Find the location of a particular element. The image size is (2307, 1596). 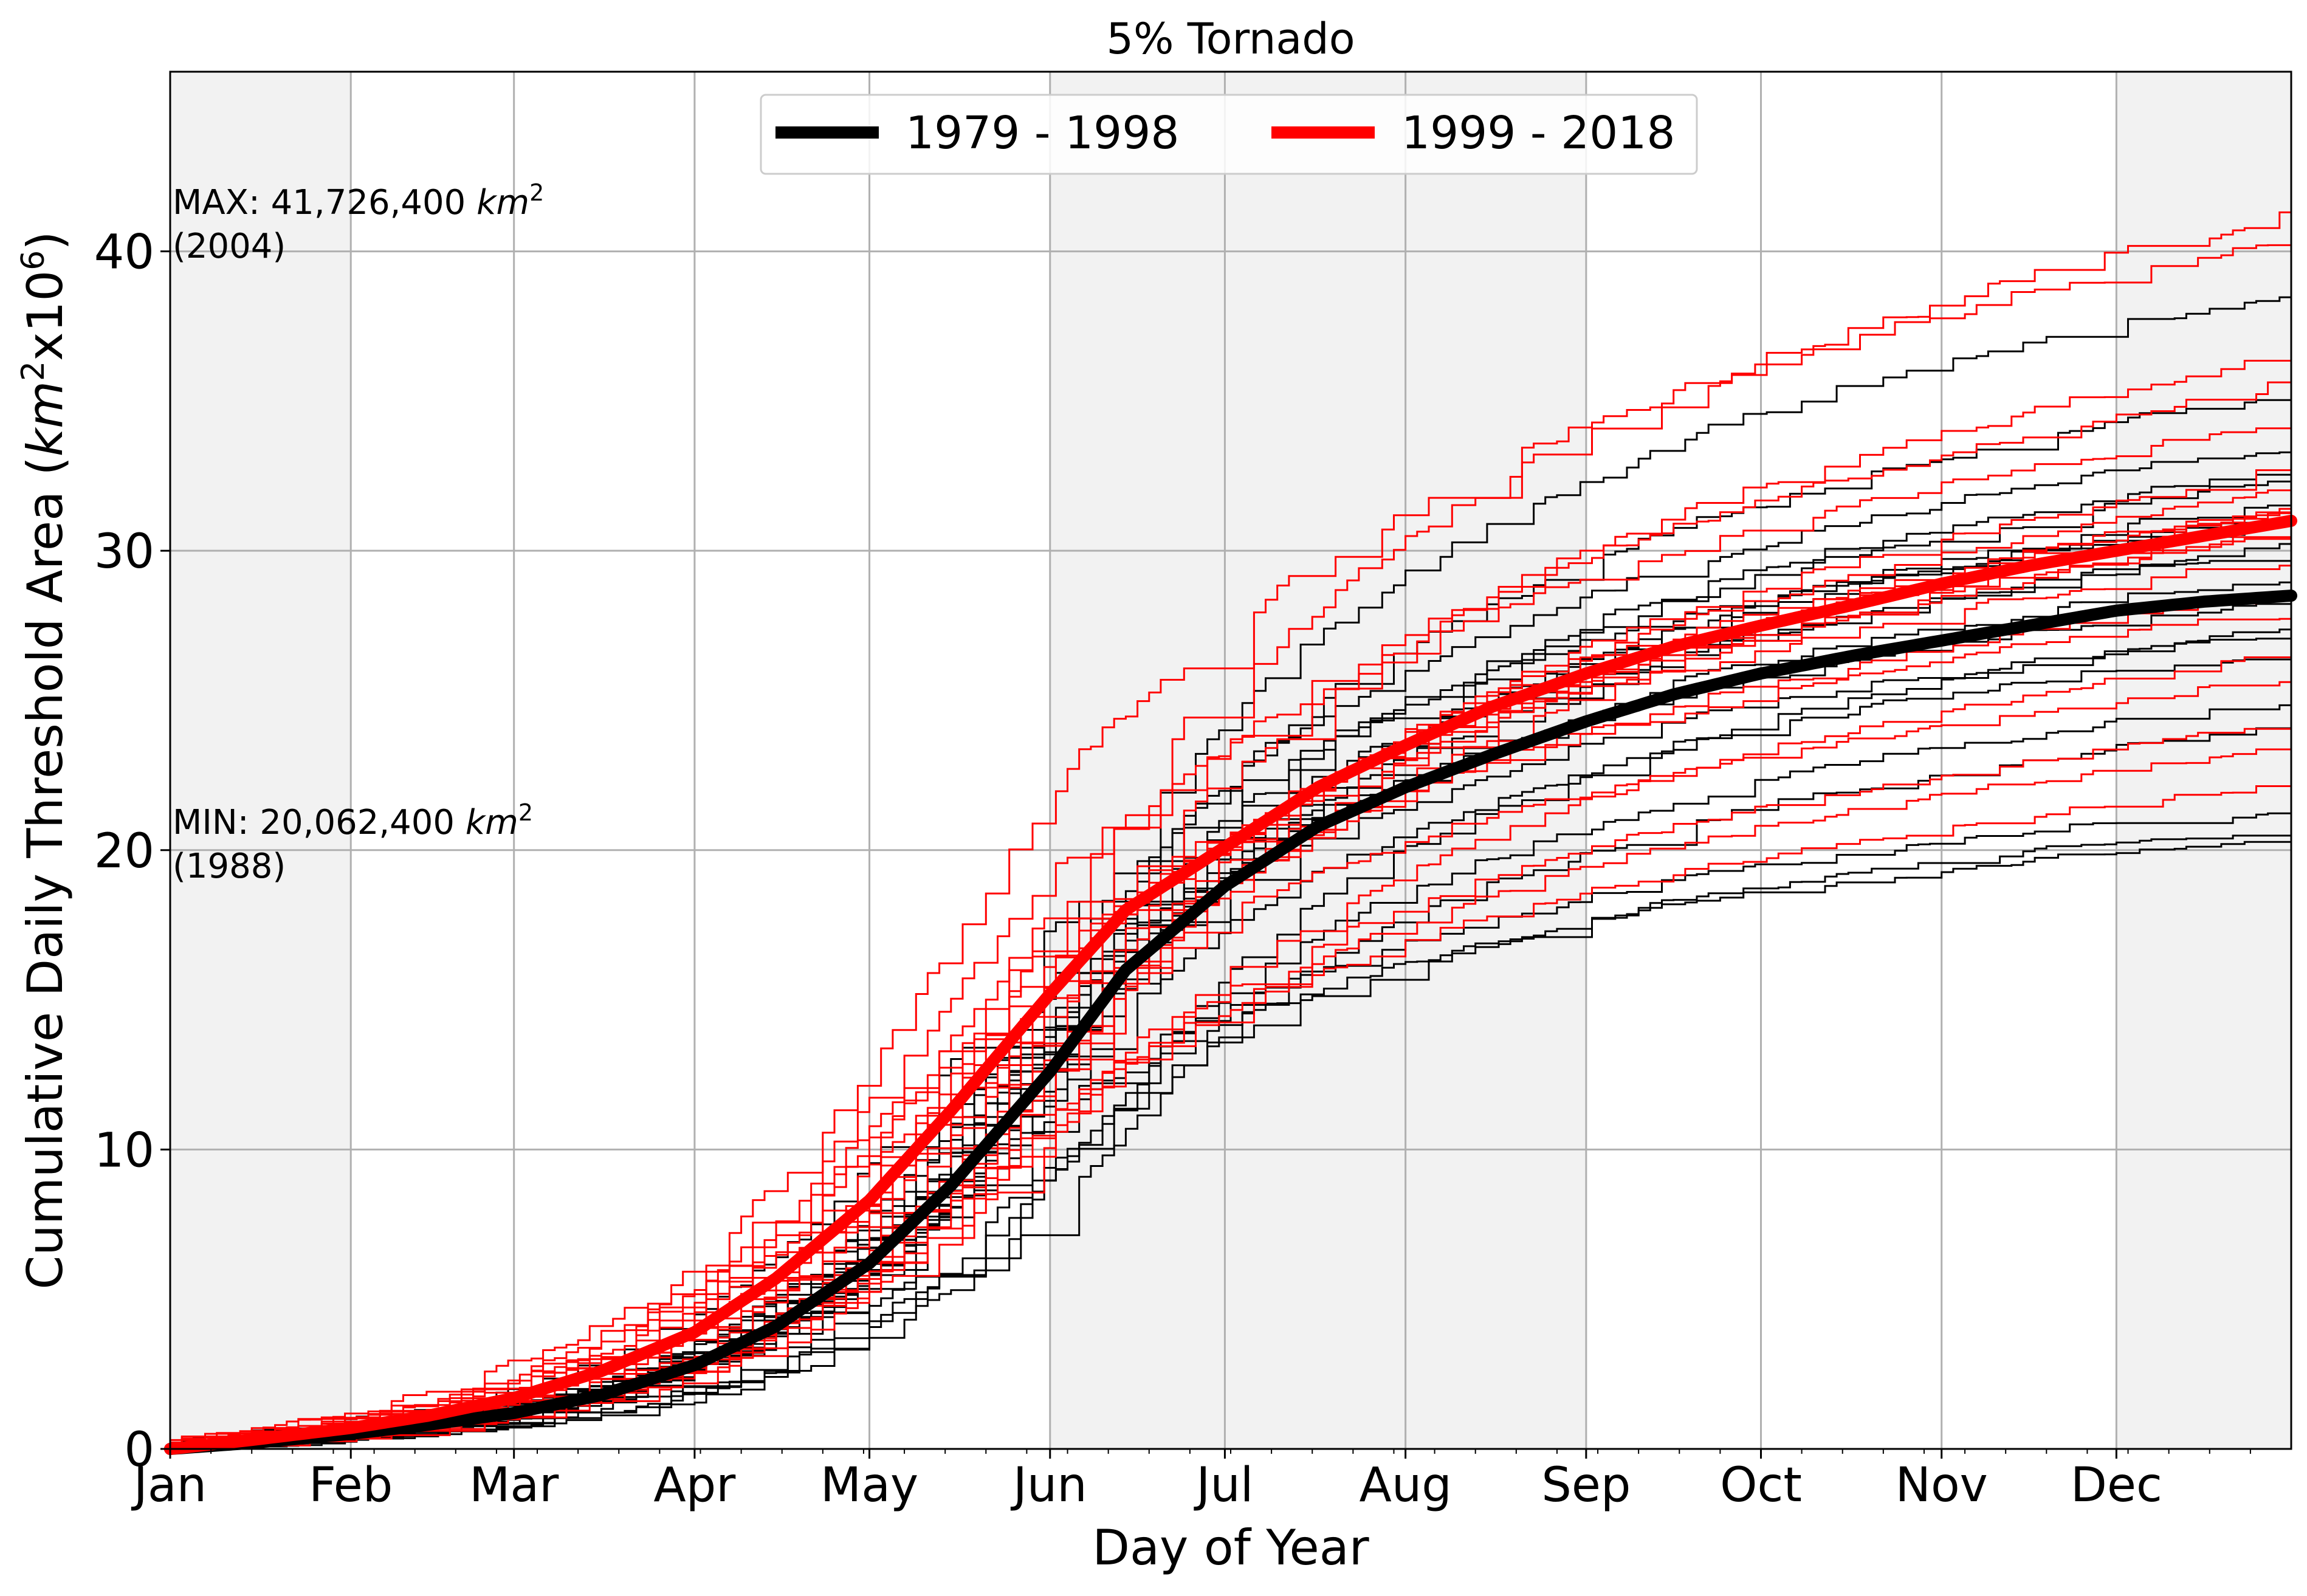

legend-box is located at coordinates (1229, 135).